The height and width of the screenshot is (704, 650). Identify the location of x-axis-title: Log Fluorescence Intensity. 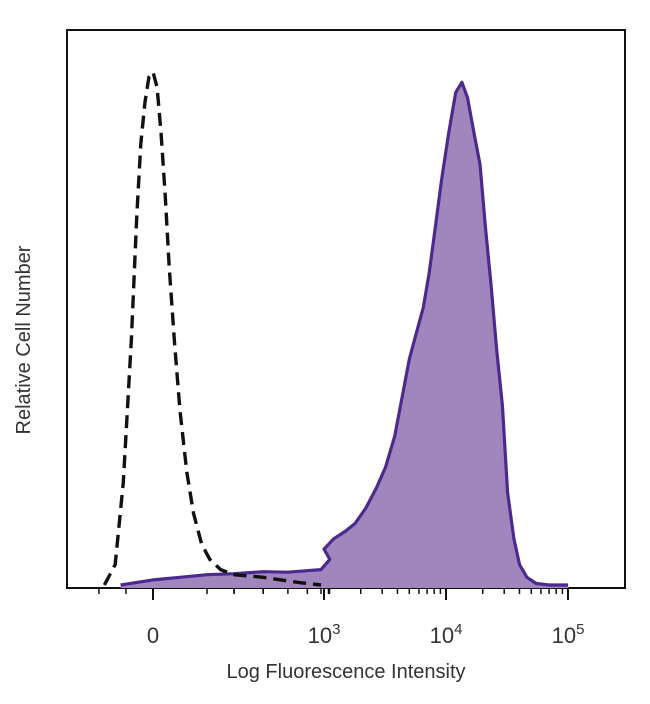
(345, 672).